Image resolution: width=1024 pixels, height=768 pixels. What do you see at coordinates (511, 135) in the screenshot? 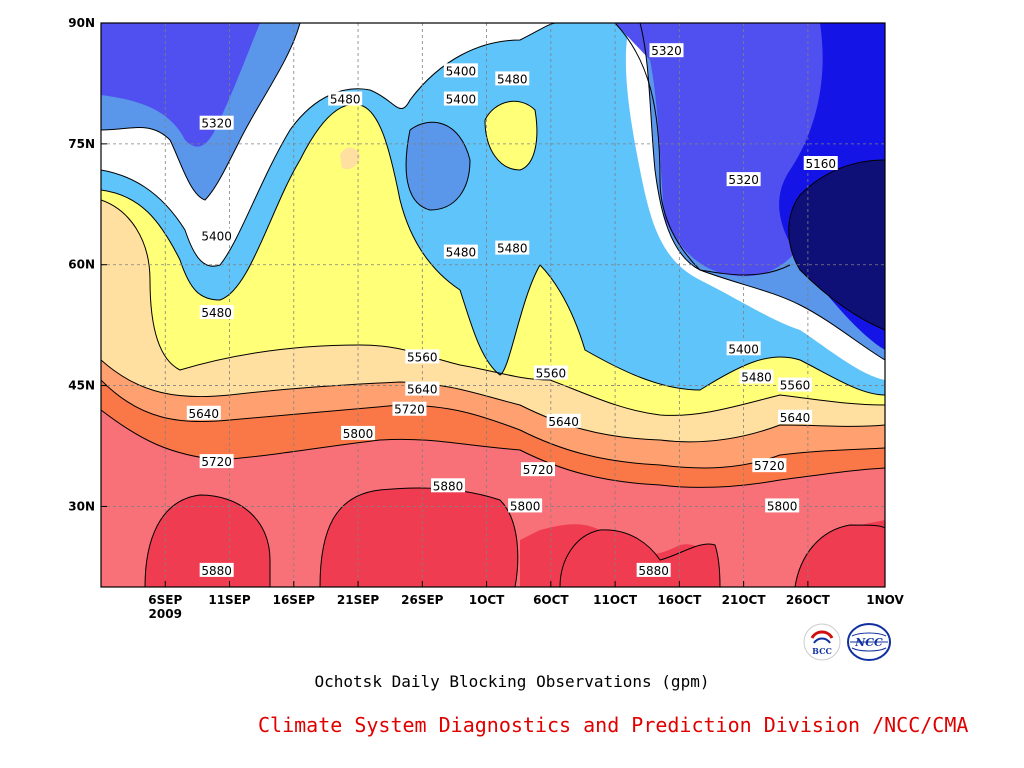
I see `band-5480-island` at bounding box center [511, 135].